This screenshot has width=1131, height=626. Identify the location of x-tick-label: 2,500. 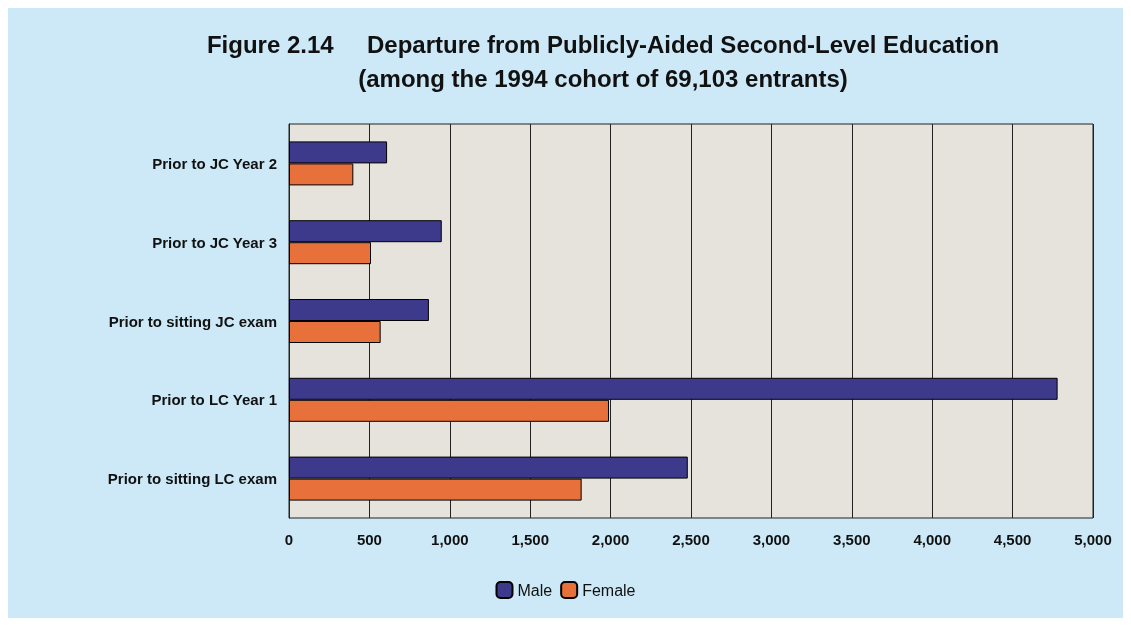
(691, 539).